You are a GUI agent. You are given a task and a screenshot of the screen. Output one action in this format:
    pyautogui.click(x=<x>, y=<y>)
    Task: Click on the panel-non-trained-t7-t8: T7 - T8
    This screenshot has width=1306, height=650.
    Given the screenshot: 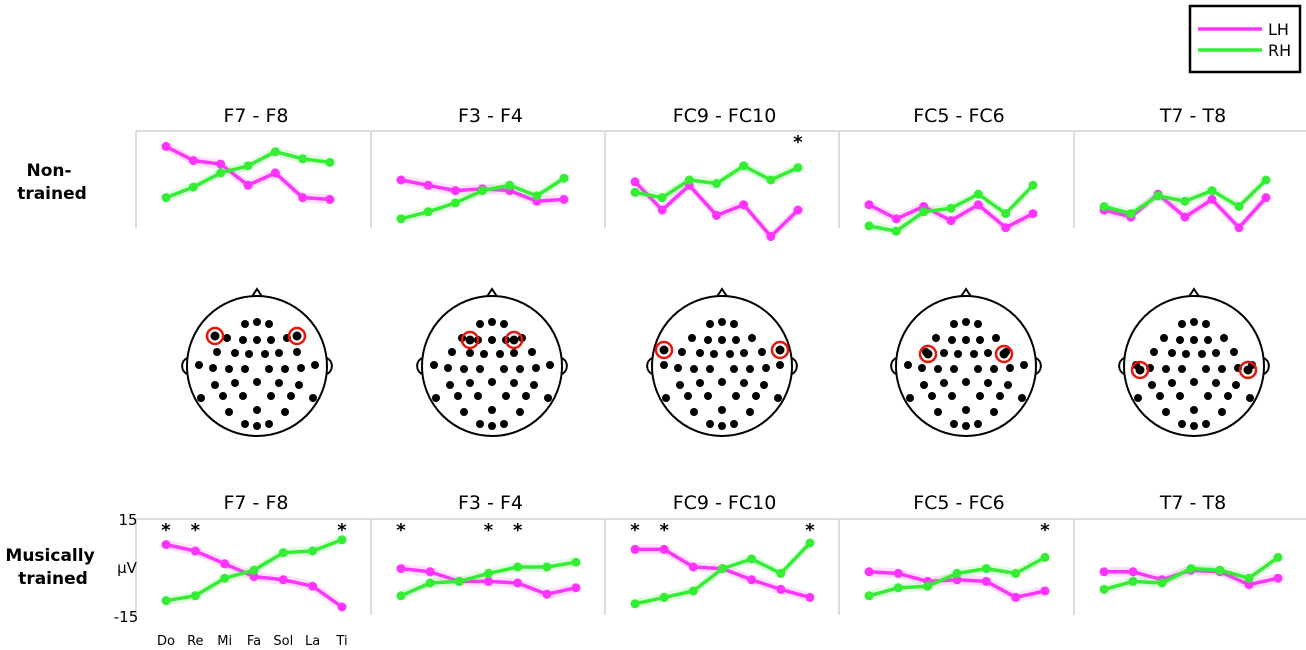 What is the action you would take?
    pyautogui.click(x=1189, y=169)
    